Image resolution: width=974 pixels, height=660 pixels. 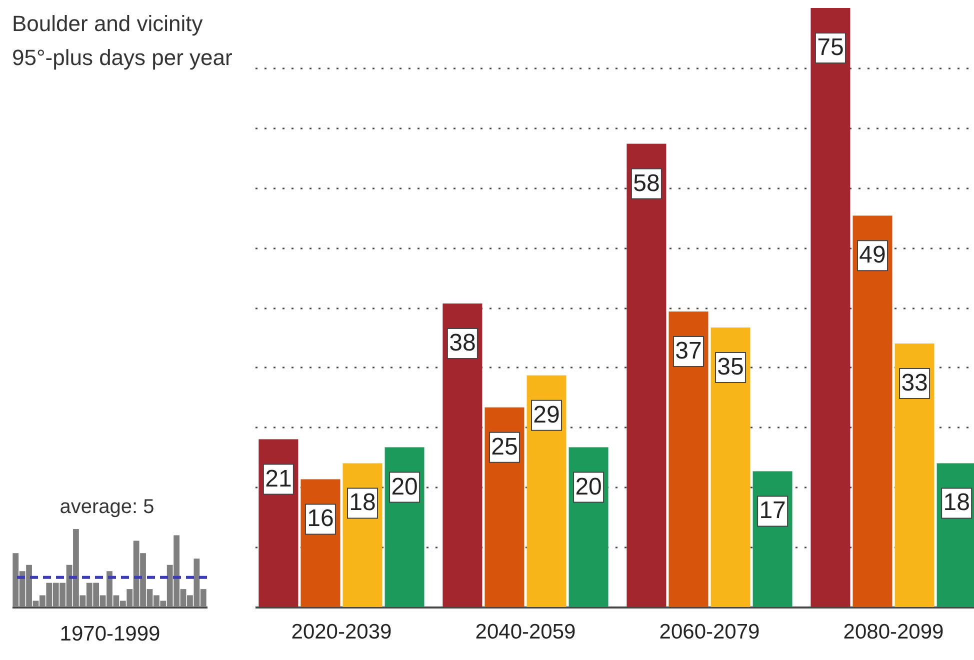 What do you see at coordinates (772, 510) in the screenshot?
I see `data-label: 17` at bounding box center [772, 510].